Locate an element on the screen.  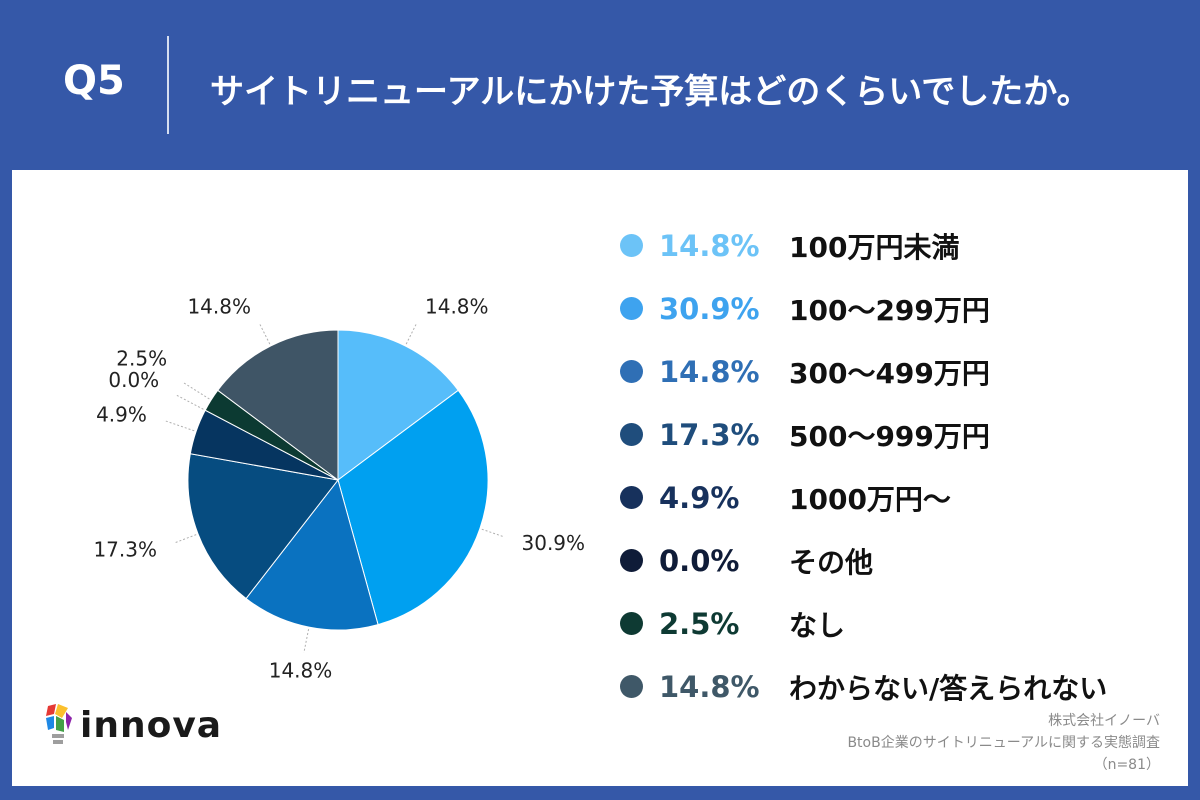
slice-label: 2.5% is located at coordinates (141, 358).